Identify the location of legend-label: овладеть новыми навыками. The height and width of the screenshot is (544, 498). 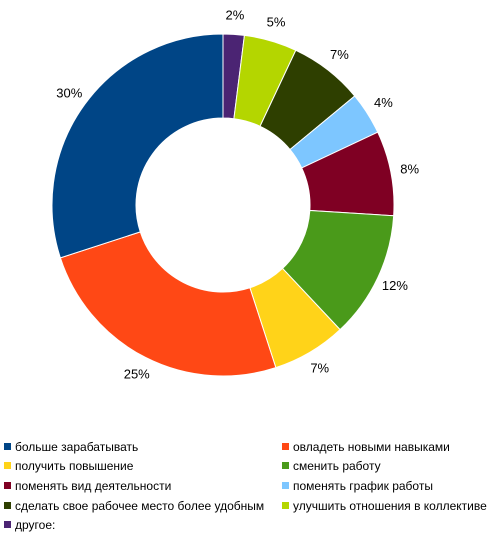
(371, 447).